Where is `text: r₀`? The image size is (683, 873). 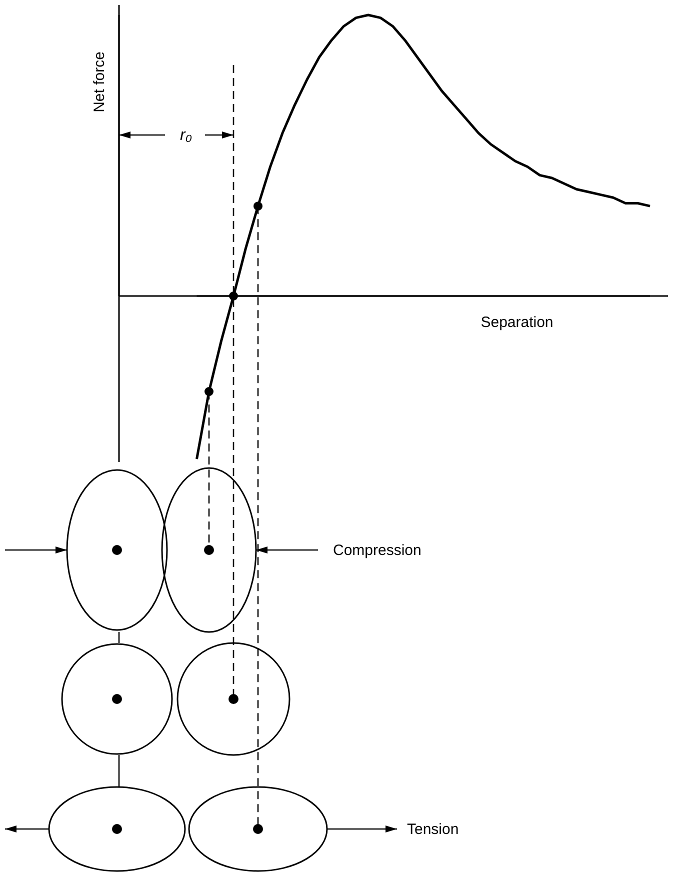 text: r₀ is located at coordinates (186, 135).